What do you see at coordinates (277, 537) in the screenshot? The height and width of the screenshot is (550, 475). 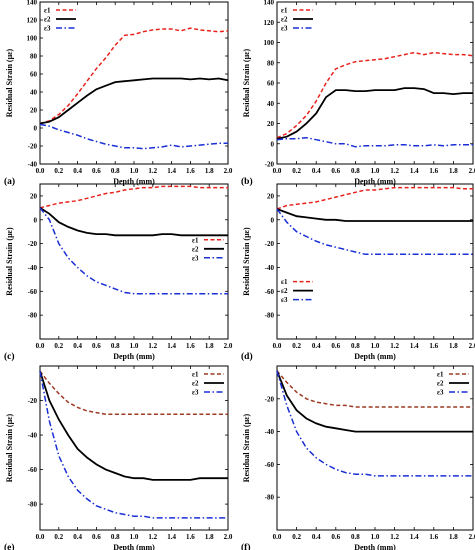 I see `x-tick-label: 0.0` at bounding box center [277, 537].